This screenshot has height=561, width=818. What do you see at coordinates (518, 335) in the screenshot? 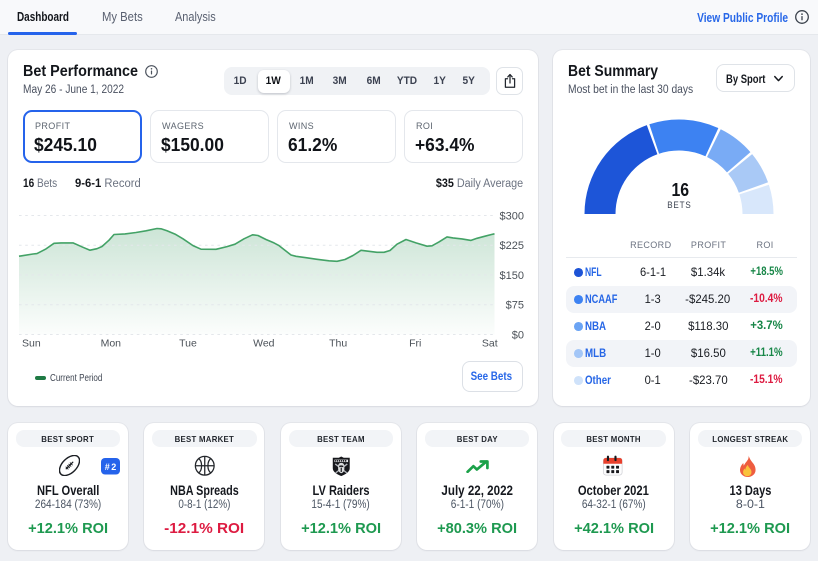
I see `svg-text: $0` at bounding box center [518, 335].